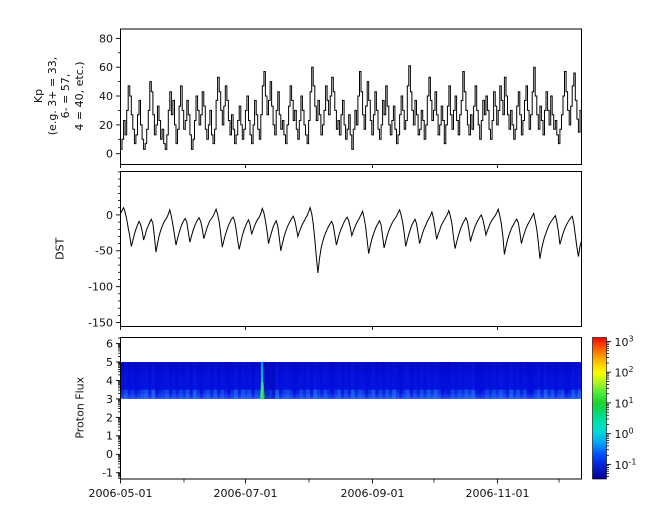 The width and height of the screenshot is (665, 523). What do you see at coordinates (80, 407) in the screenshot?
I see `proton-flux-axis-label: Proton Flux` at bounding box center [80, 407].